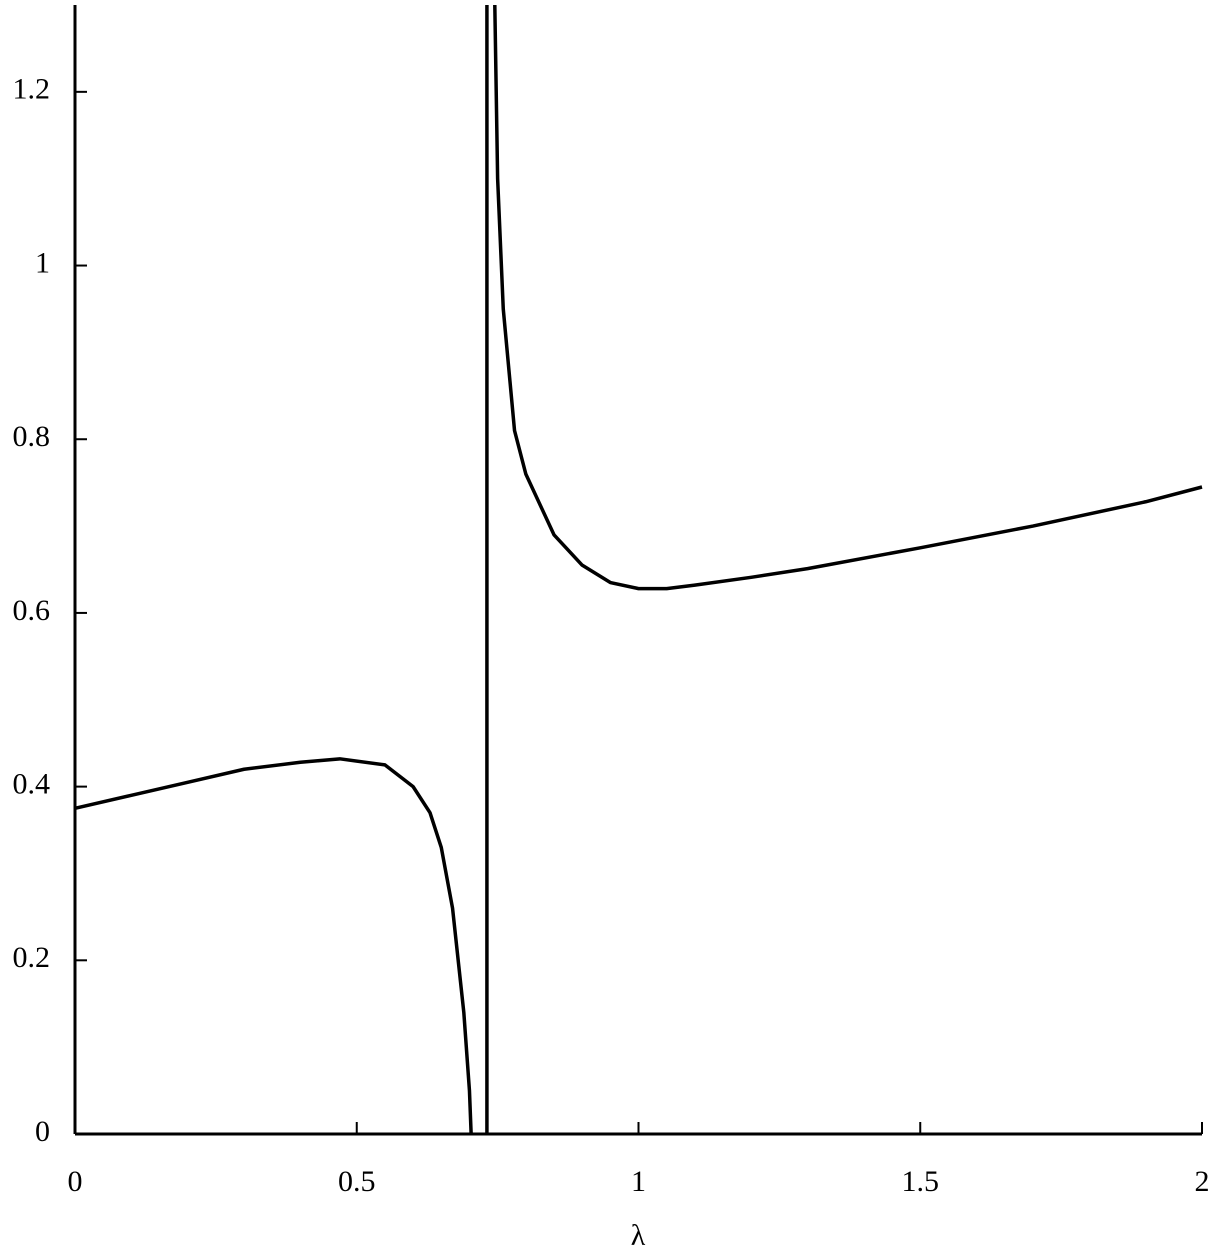 This screenshot has height=1257, width=1214. What do you see at coordinates (32, 784) in the screenshot?
I see `y-tick-label: 0.4` at bounding box center [32, 784].